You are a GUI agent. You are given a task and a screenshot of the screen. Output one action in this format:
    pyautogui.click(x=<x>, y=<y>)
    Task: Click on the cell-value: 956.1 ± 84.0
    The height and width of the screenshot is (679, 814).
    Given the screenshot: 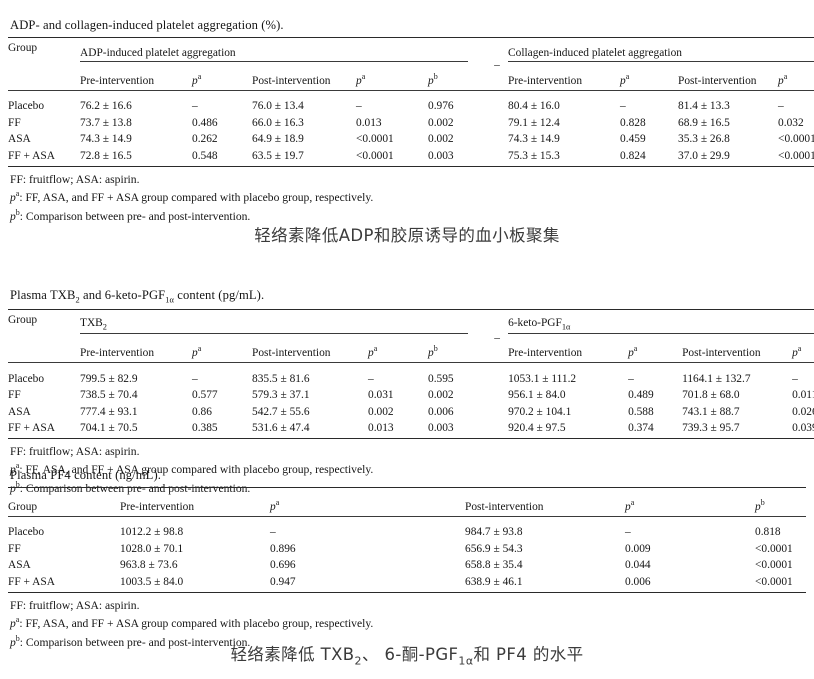 What is the action you would take?
    pyautogui.click(x=537, y=395)
    